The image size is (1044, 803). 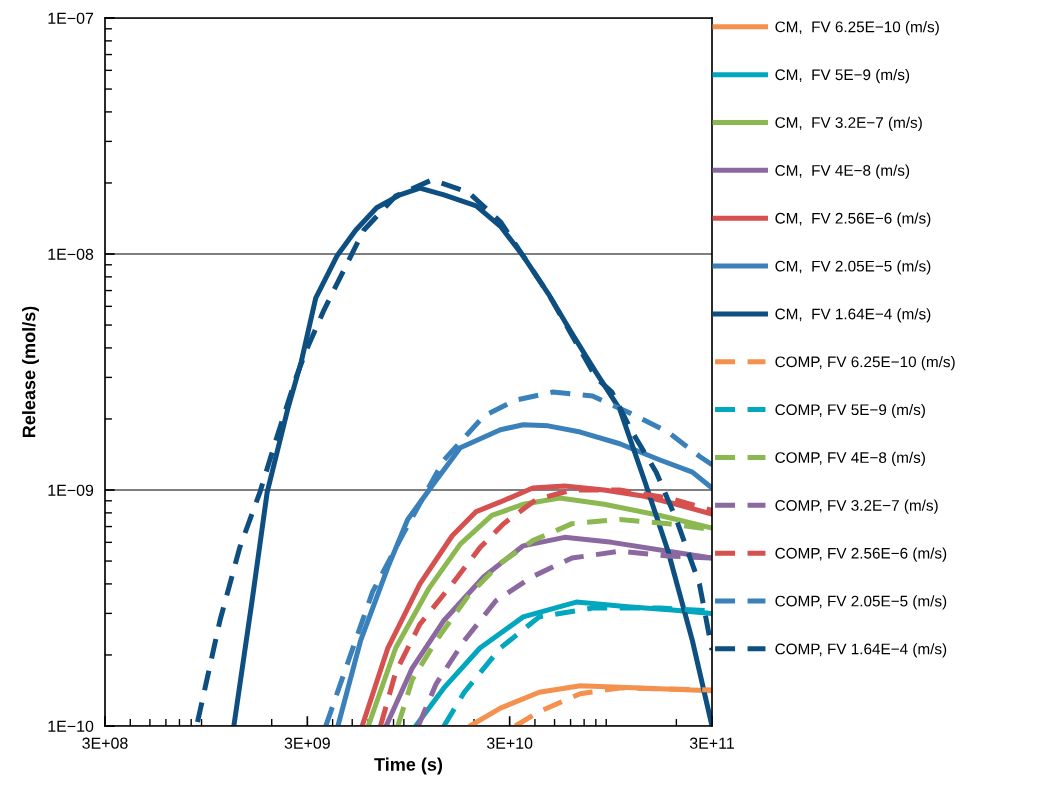 I want to click on y-tick-label: 1E−09, so click(x=71, y=490).